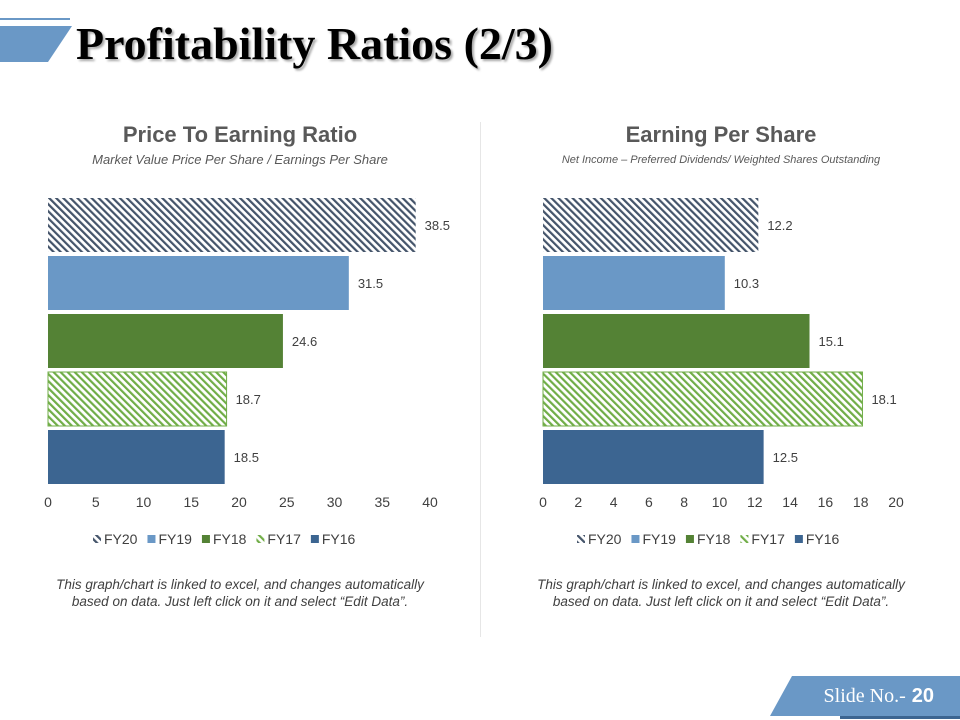 Image resolution: width=960 pixels, height=720 pixels. Describe the element at coordinates (922, 696) in the screenshot. I see `slide-number-value: 20` at that location.